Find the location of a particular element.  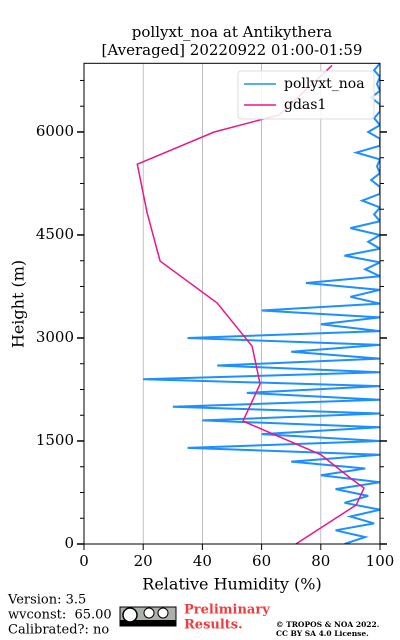

y-tick-label: 3000 is located at coordinates (55, 337).